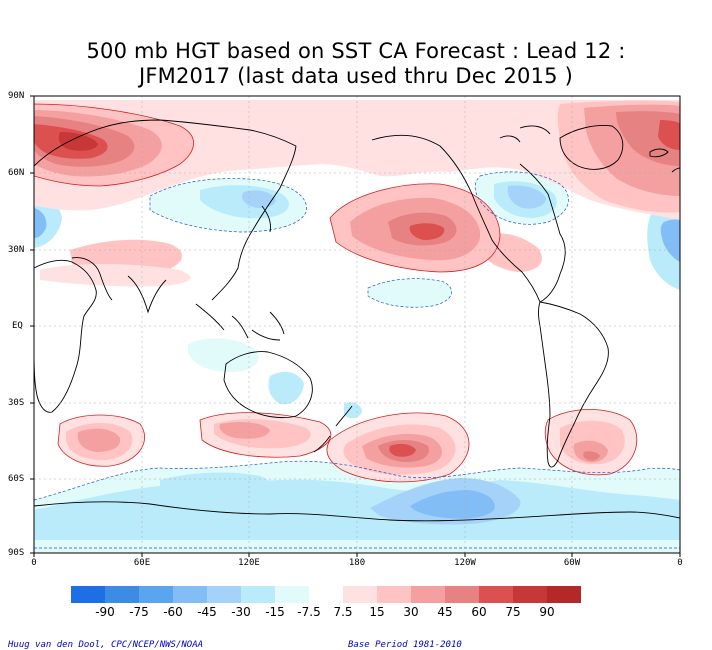 Image resolution: width=712 pixels, height=650 pixels. Describe the element at coordinates (591, 456) in the screenshot. I see `south-atlantic-high-peak` at that location.